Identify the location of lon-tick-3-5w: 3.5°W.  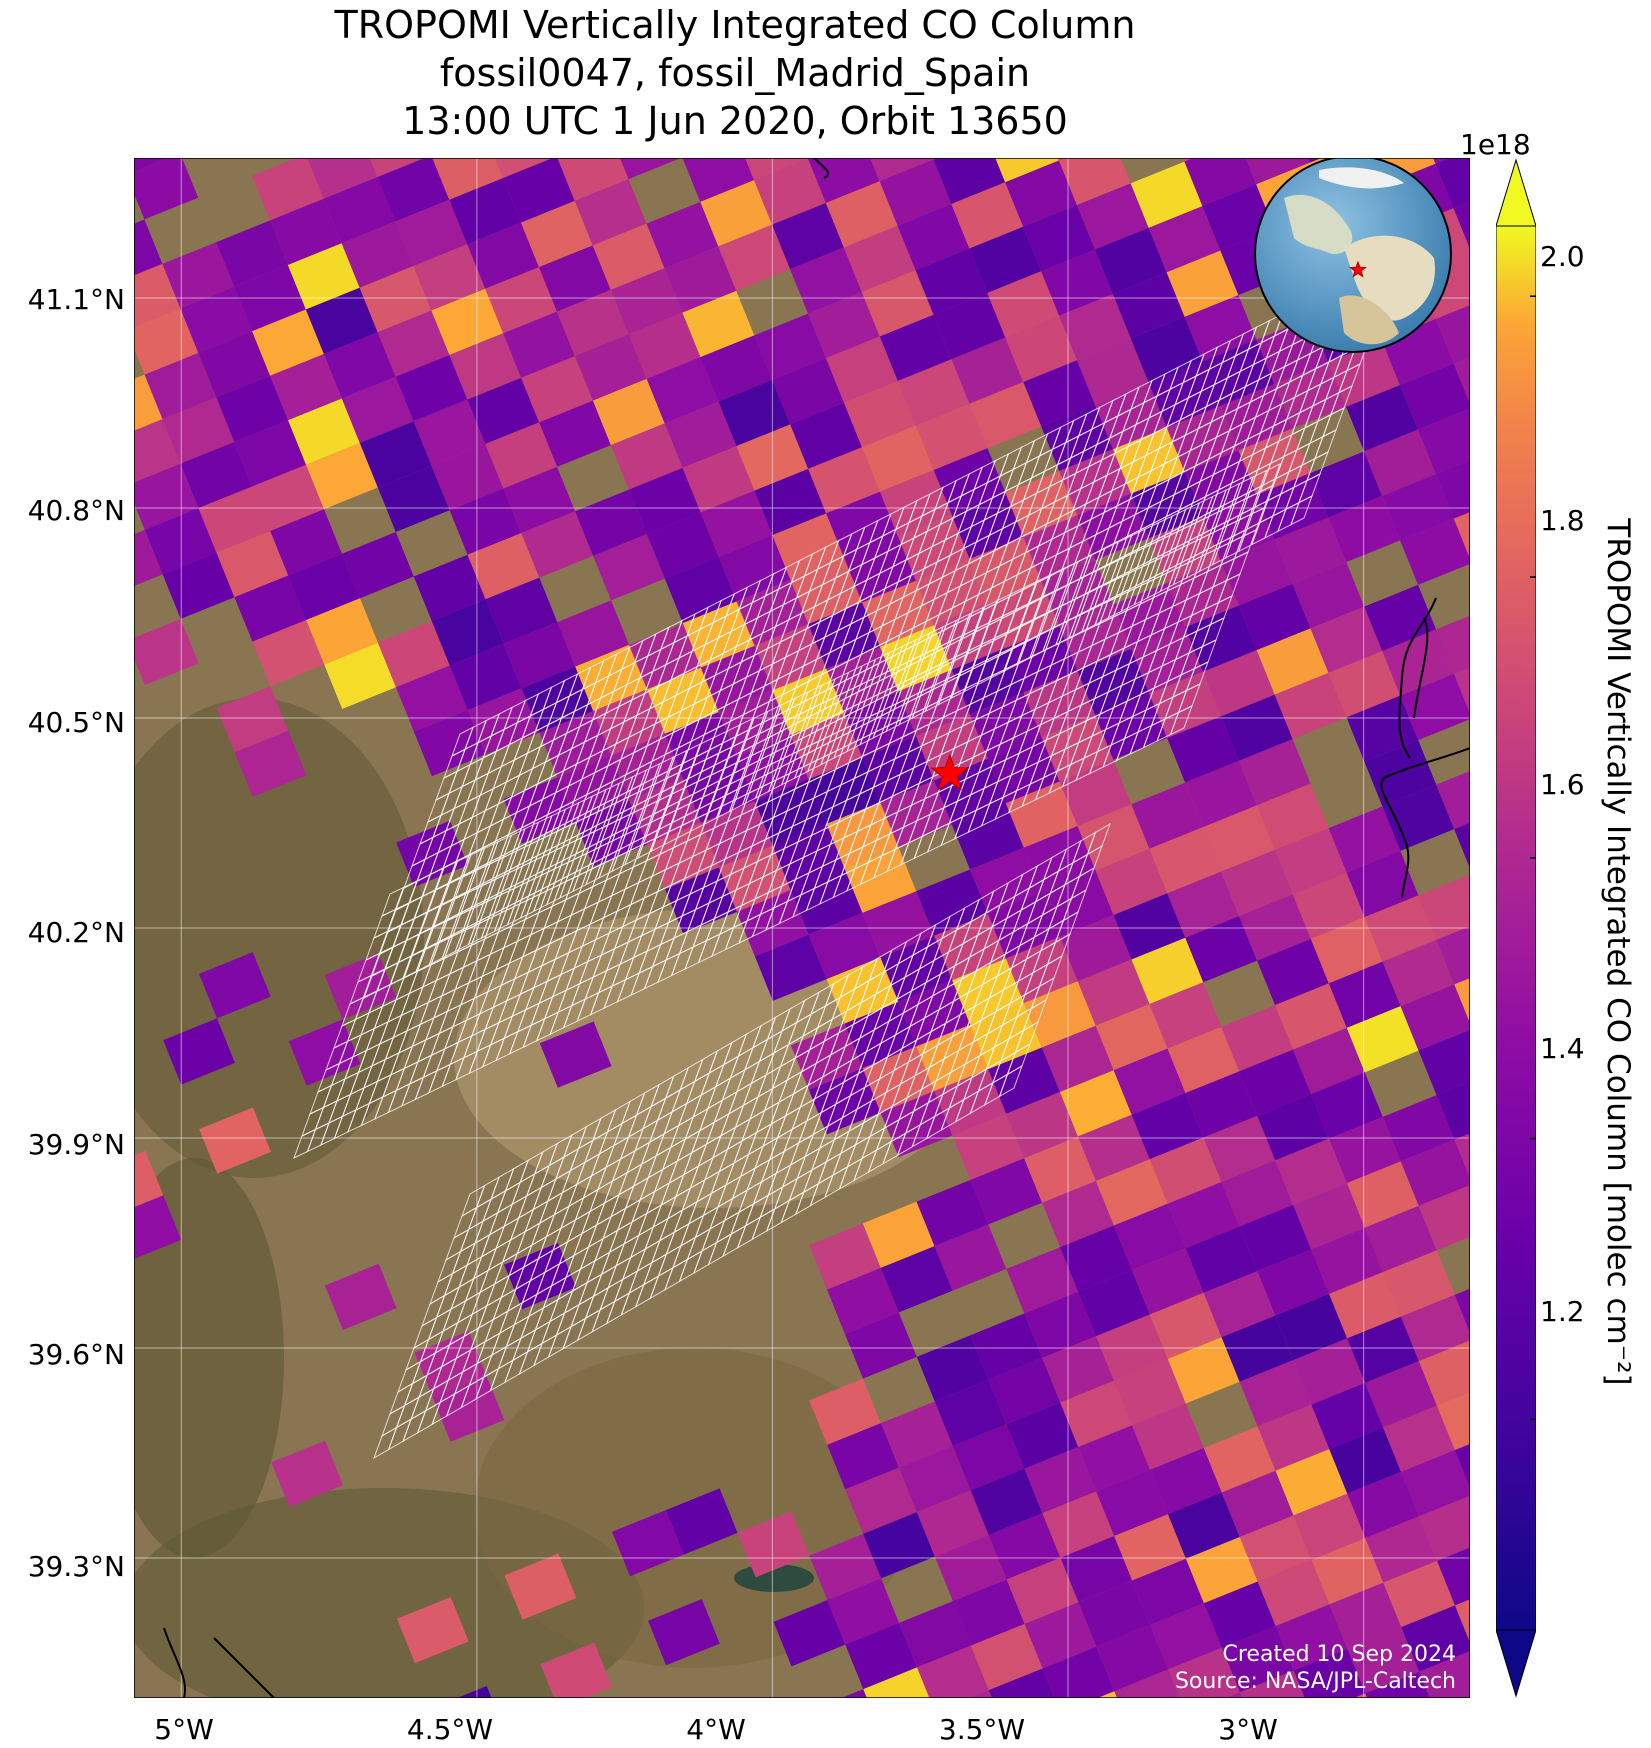
(982, 1729).